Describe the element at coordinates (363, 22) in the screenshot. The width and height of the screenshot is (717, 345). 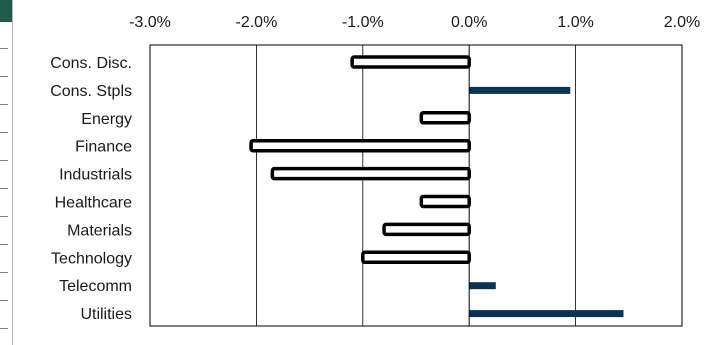
I see `x-tick-label: -1.0%` at that location.